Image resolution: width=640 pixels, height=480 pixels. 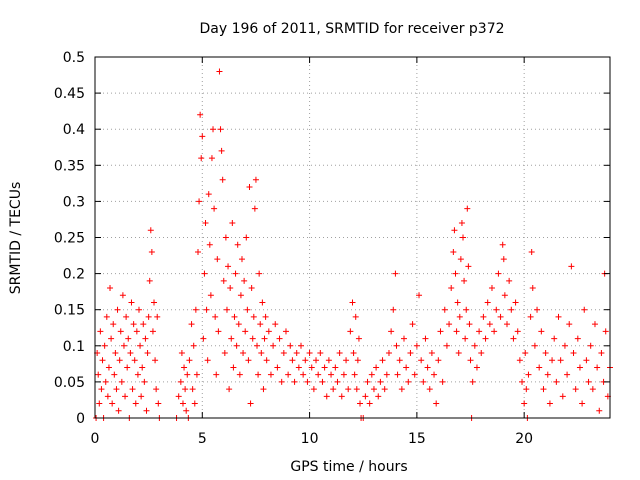 What do you see at coordinates (69, 383) in the screenshot?
I see `y-tick-label: 0.05` at bounding box center [69, 383].